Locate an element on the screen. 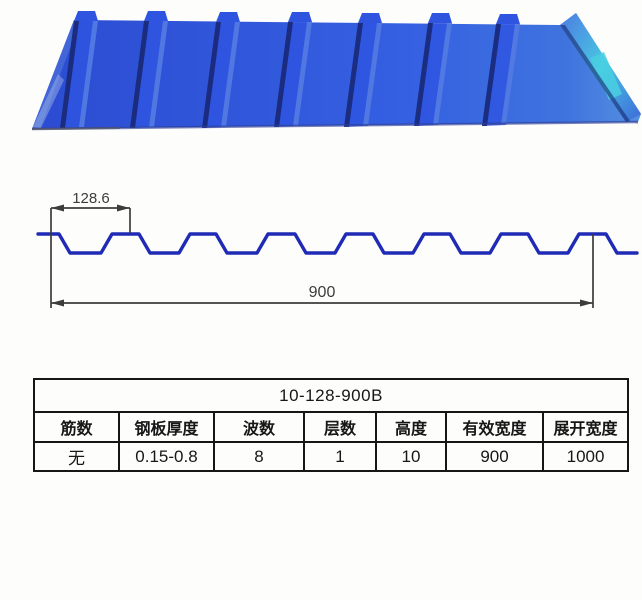  header-height: 高度 is located at coordinates (411, 427).